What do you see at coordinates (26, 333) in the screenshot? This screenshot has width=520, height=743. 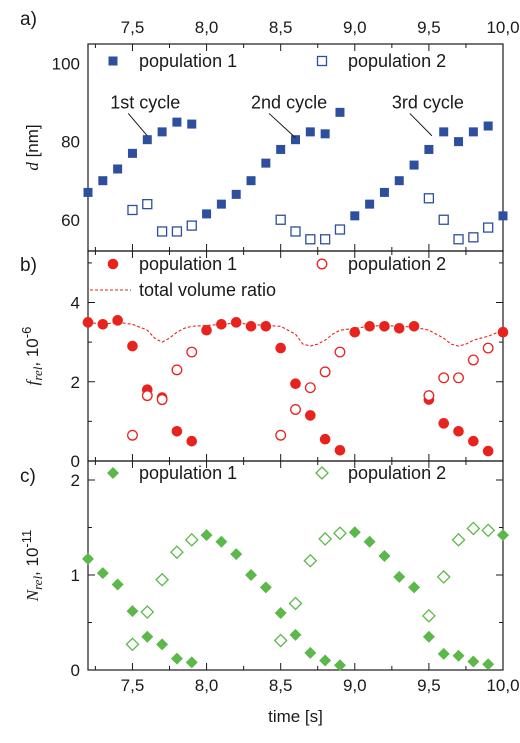 I see `y-axis-label-superscript: -6` at bounding box center [26, 333].